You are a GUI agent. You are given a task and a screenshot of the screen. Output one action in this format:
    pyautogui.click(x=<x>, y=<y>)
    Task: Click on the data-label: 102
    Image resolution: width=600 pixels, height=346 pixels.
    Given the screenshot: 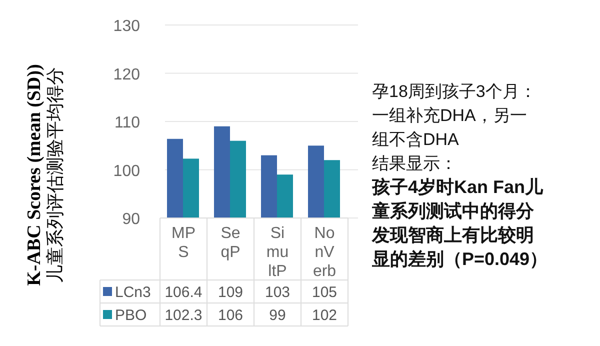 What is the action you would take?
    pyautogui.click(x=325, y=315)
    